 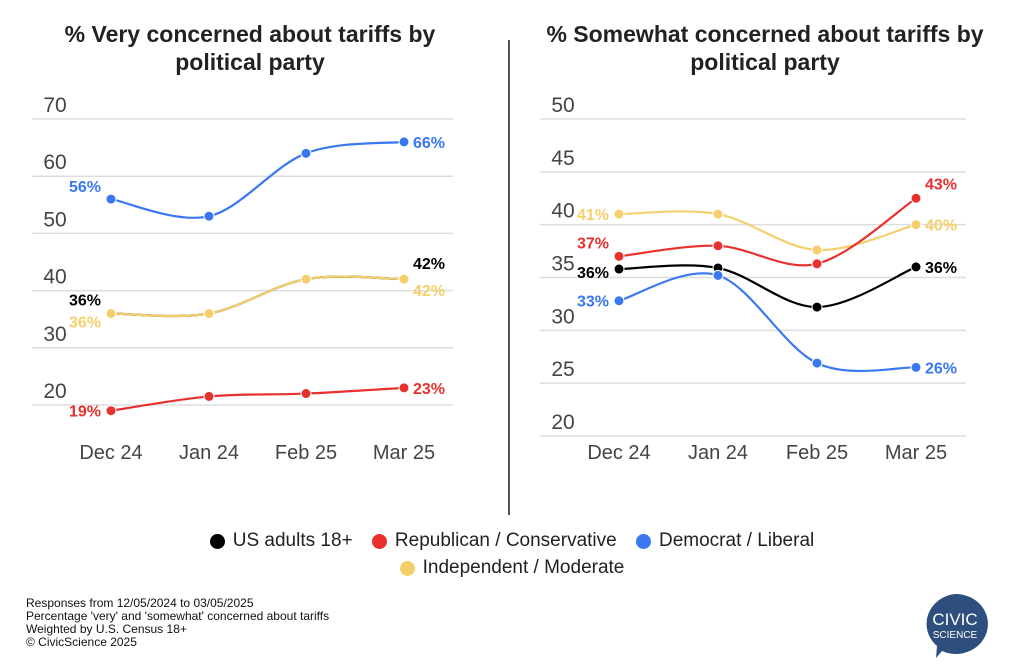 I want to click on data-label-republican: 37%, so click(x=593, y=243).